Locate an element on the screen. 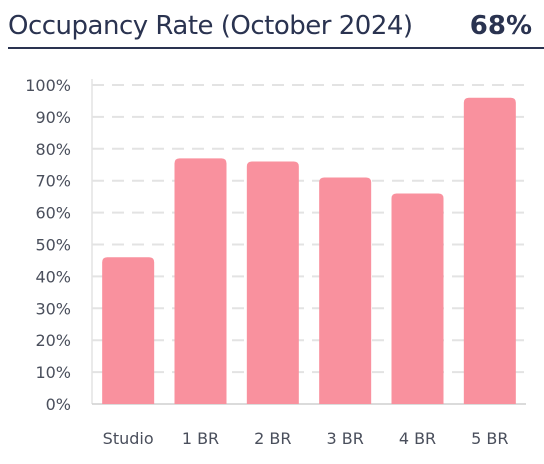 Image resolution: width=544 pixels, height=464 pixels. y-tick-label: 30% is located at coordinates (53, 308).